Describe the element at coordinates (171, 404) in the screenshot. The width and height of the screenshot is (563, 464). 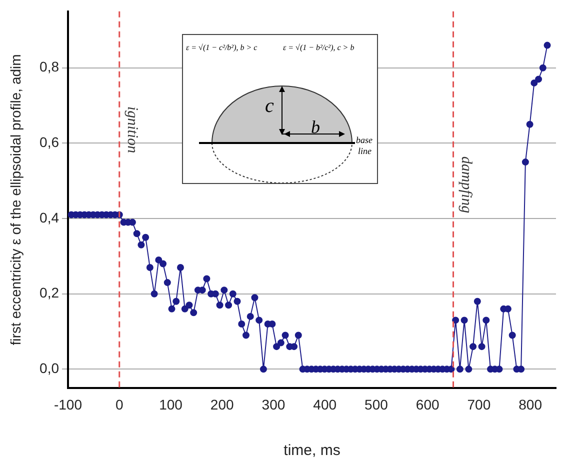
I see `x-tick-label: 100` at that location.